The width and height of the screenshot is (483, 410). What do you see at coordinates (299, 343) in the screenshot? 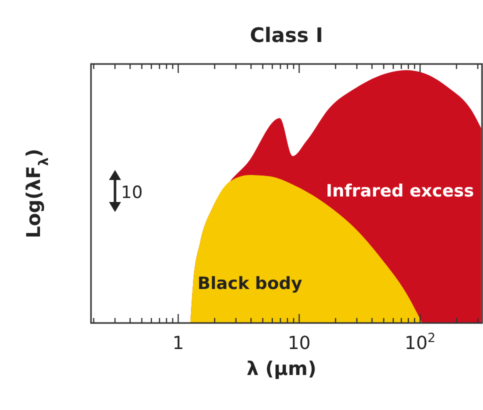
I see `x-tick-label: 10` at bounding box center [299, 343].